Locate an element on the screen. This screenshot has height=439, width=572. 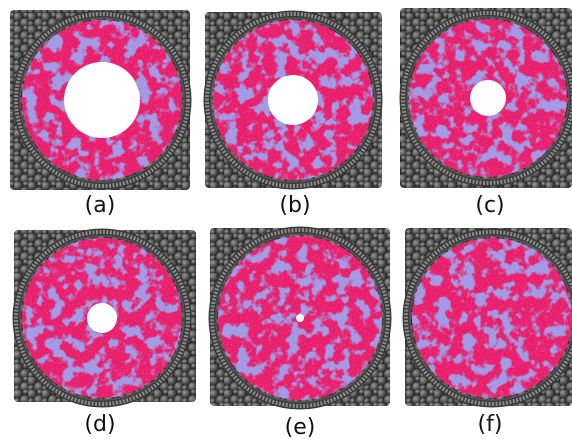
panel-label: (a) is located at coordinates (100, 205).